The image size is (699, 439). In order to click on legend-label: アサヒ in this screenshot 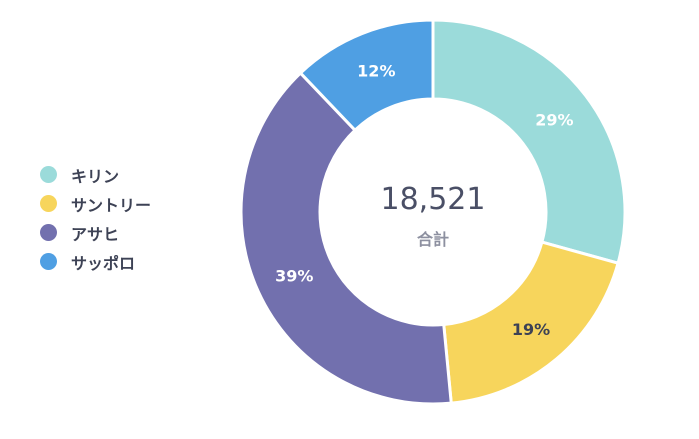, I will do `click(95, 234)`.